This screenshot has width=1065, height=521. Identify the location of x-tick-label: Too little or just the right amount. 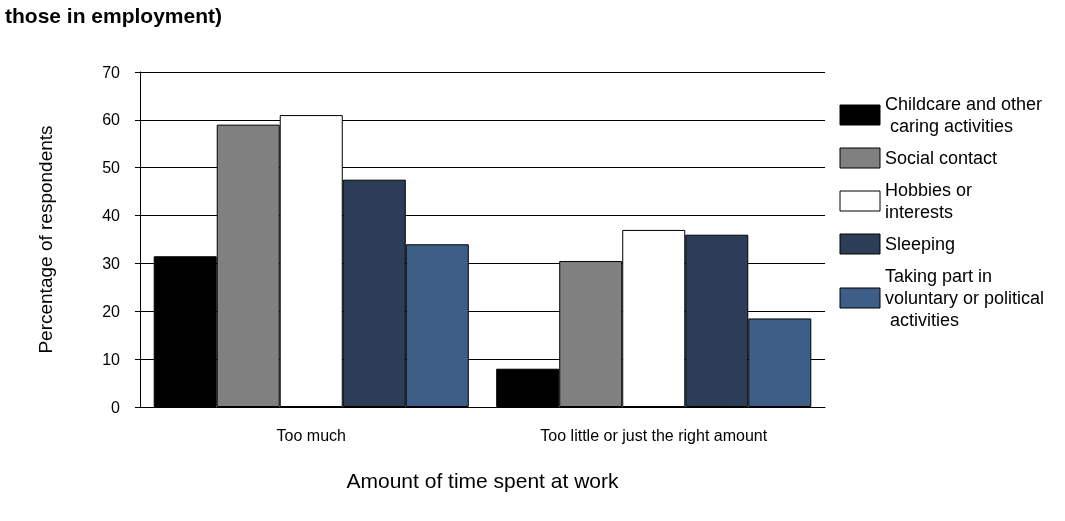
(654, 435).